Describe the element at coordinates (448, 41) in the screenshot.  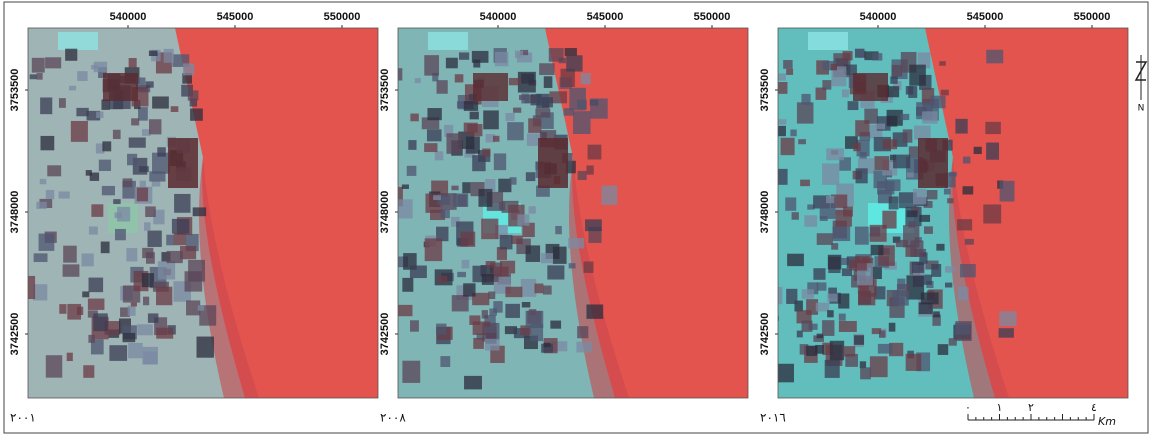
I see `bright-patch` at that location.